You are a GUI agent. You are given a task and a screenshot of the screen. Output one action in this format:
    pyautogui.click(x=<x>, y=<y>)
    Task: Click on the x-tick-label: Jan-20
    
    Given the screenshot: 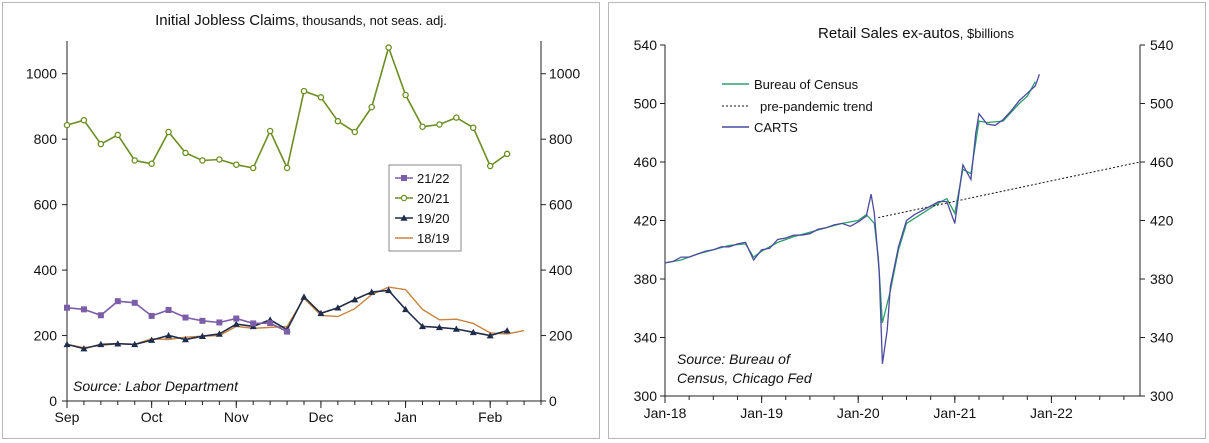 What is the action you would take?
    pyautogui.click(x=858, y=413)
    